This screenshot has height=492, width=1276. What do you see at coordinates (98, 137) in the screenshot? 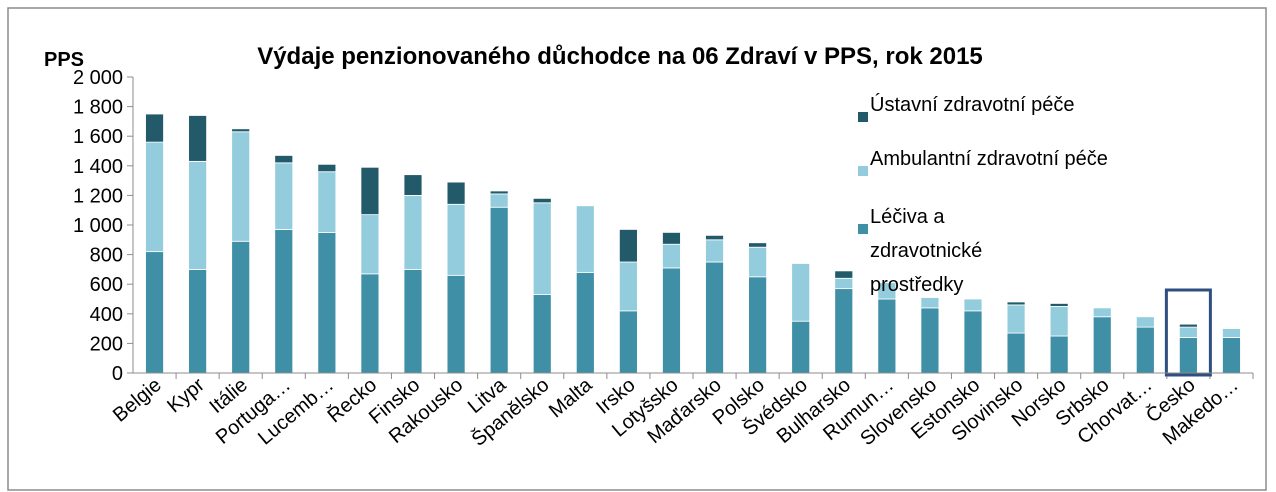
I see `y-tick-label: 1 600` at bounding box center [98, 137].